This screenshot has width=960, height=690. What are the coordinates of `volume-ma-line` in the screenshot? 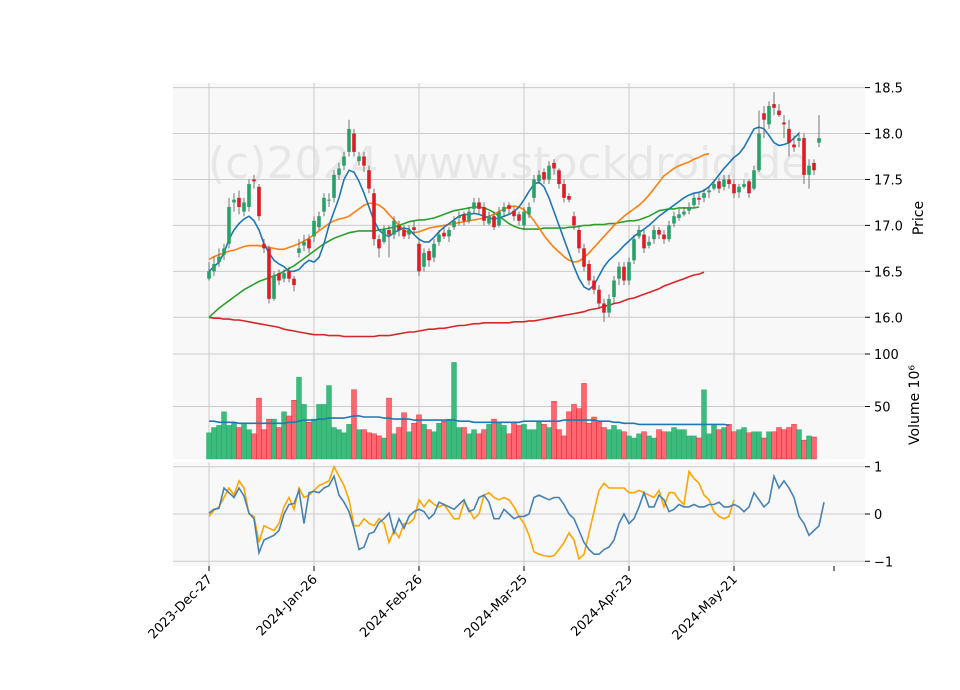 It's located at (469, 421).